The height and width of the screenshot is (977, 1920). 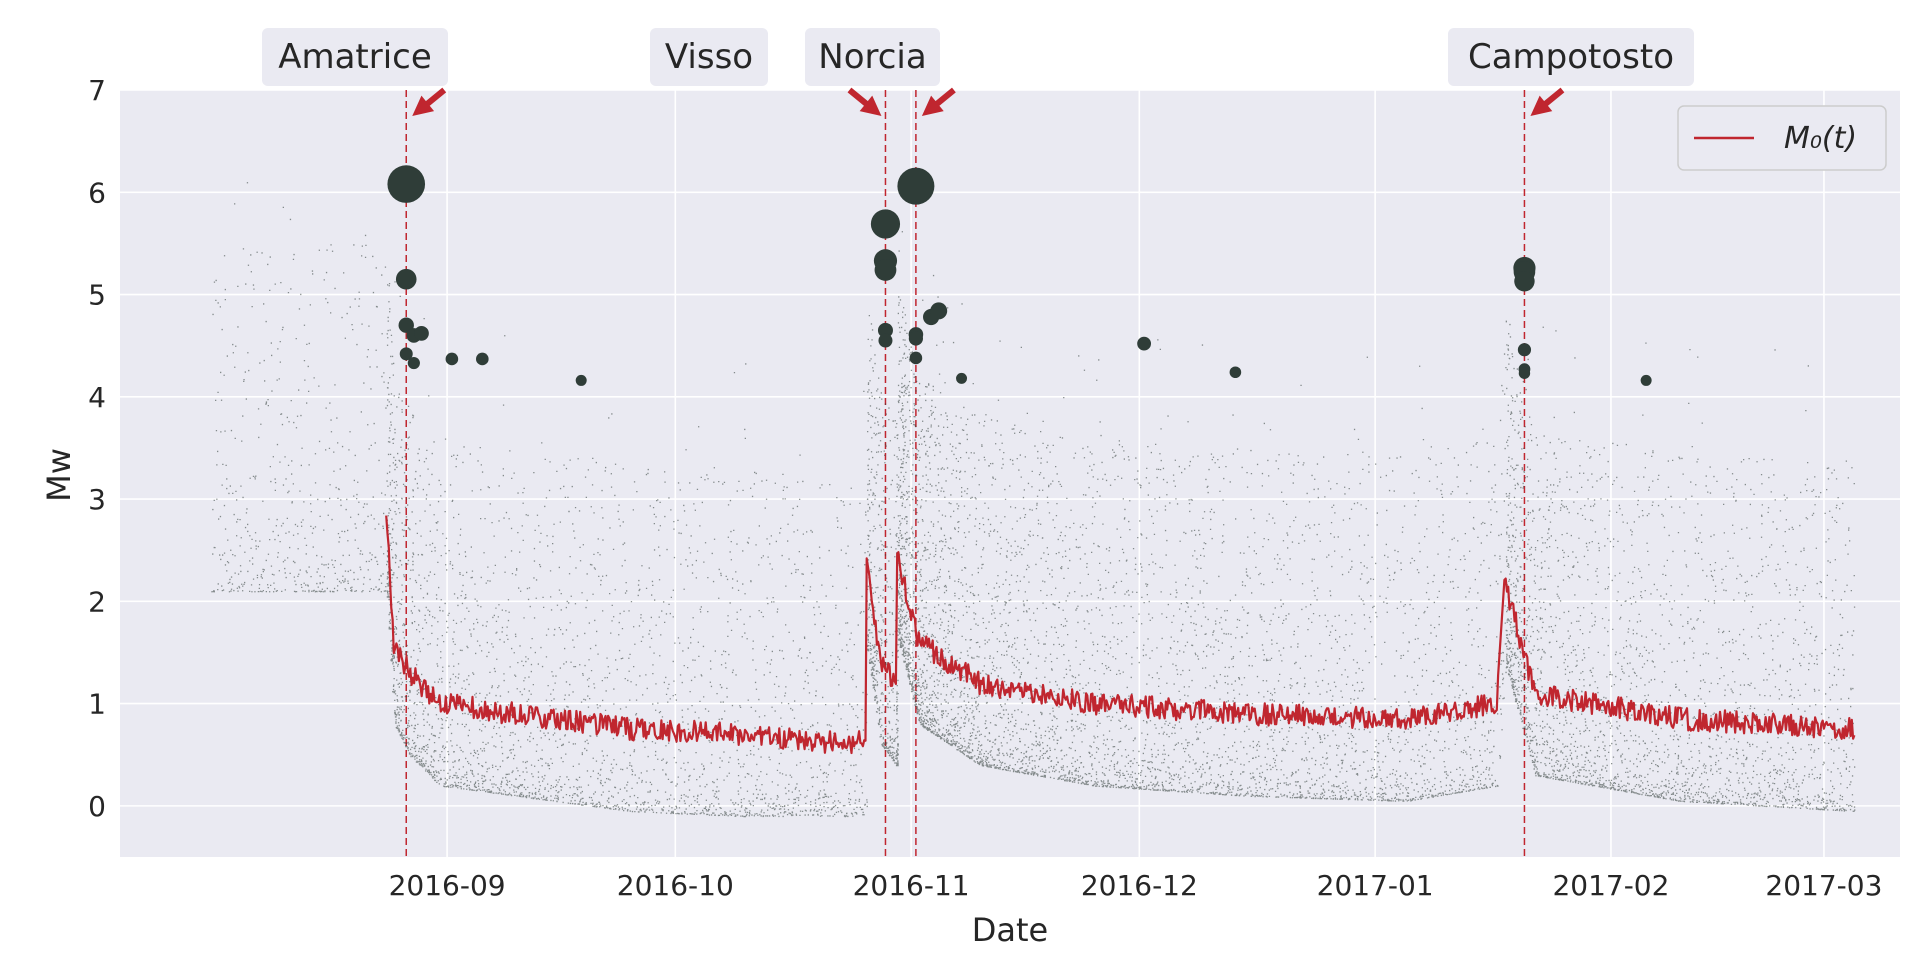 What do you see at coordinates (97, 397) in the screenshot?
I see `y-tick-label: 4` at bounding box center [97, 397].